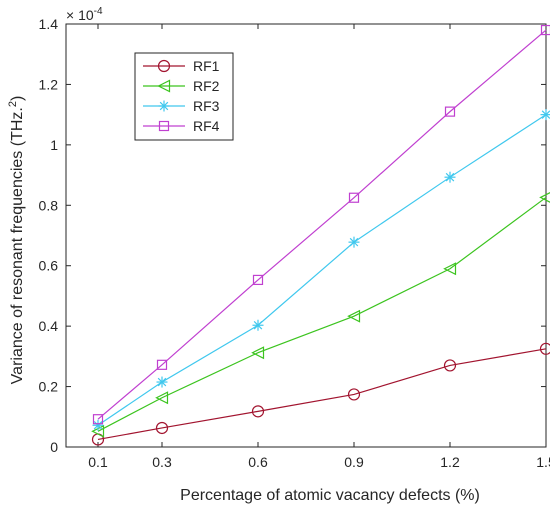 The height and width of the screenshot is (509, 550). I want to click on series-line, so click(322, 394).